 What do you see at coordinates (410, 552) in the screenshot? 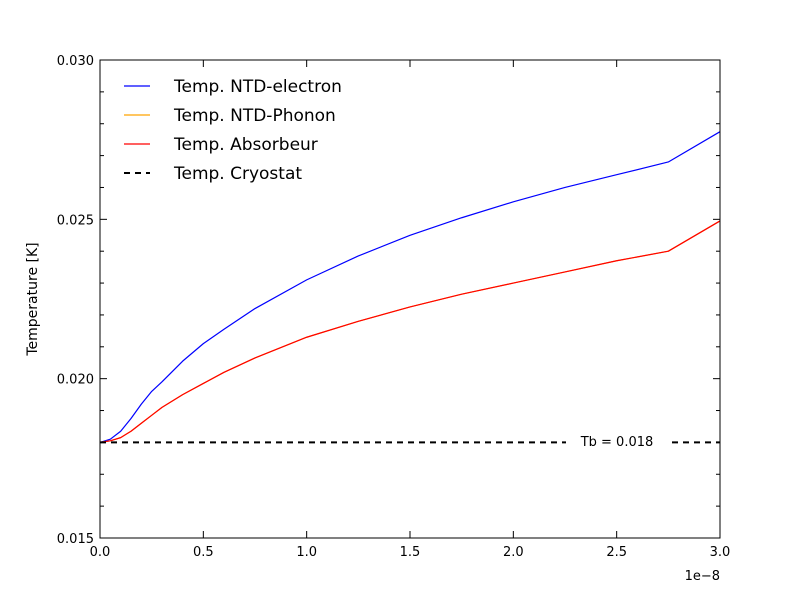
I see `x-tick-label: 1.5` at bounding box center [410, 552].